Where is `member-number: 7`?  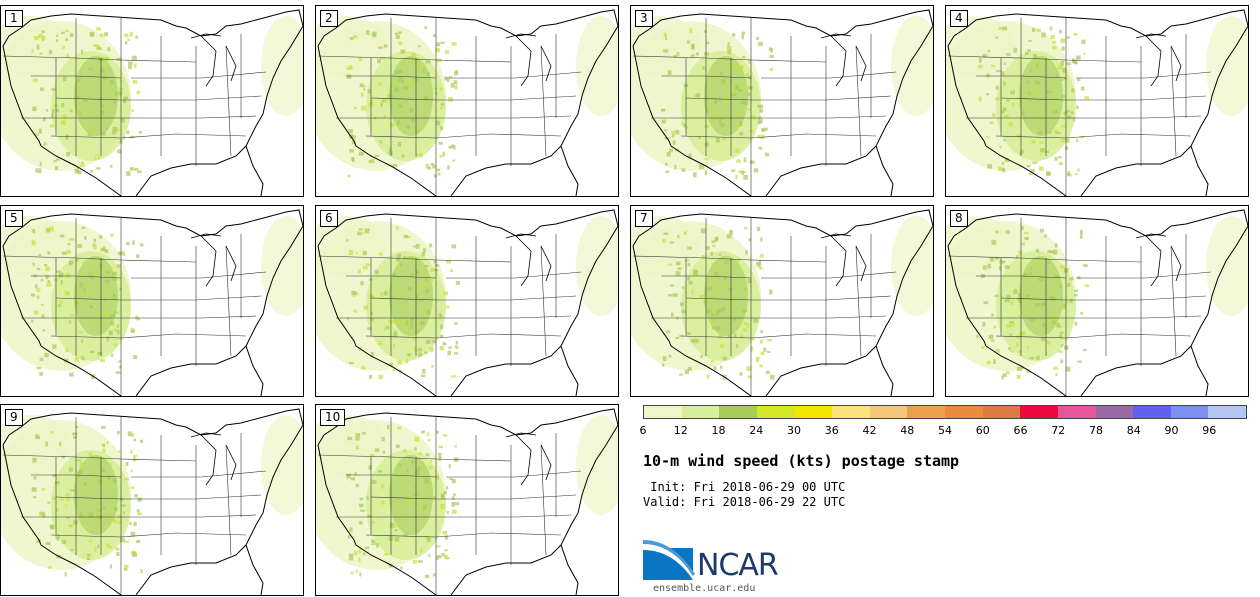
member-number: 7 is located at coordinates (644, 218).